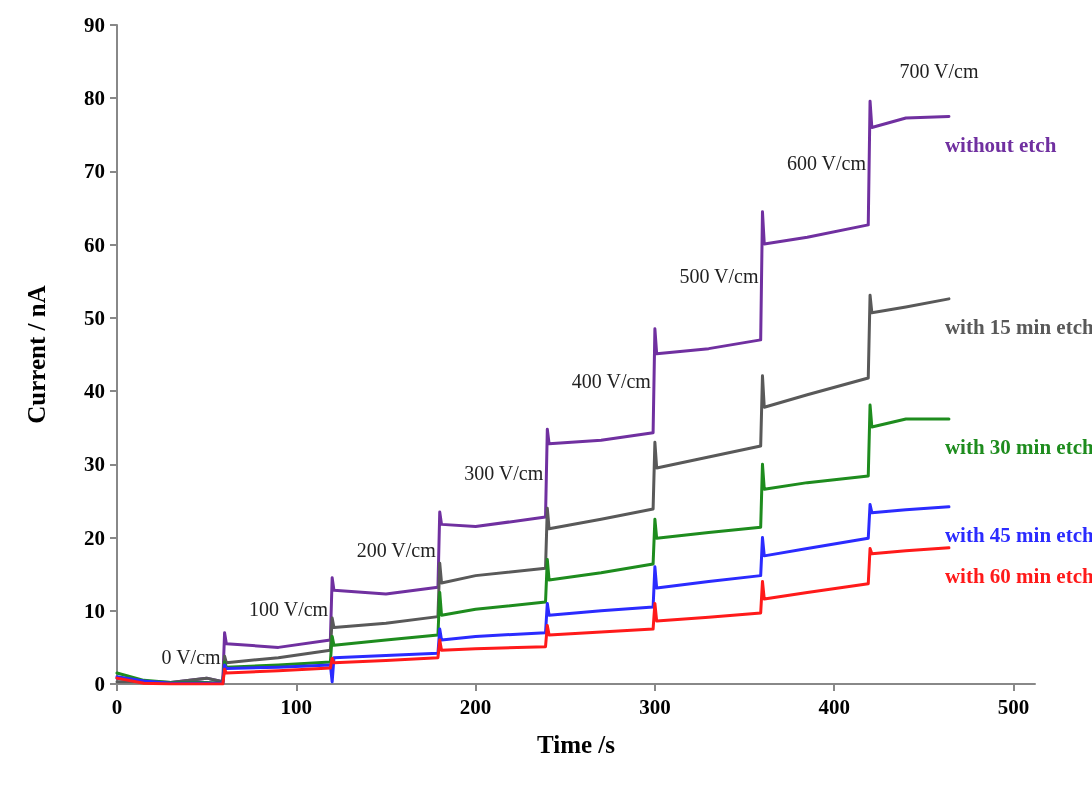 The height and width of the screenshot is (799, 1092). What do you see at coordinates (939, 71) in the screenshot?
I see `annotation: 700 V/cm` at bounding box center [939, 71].